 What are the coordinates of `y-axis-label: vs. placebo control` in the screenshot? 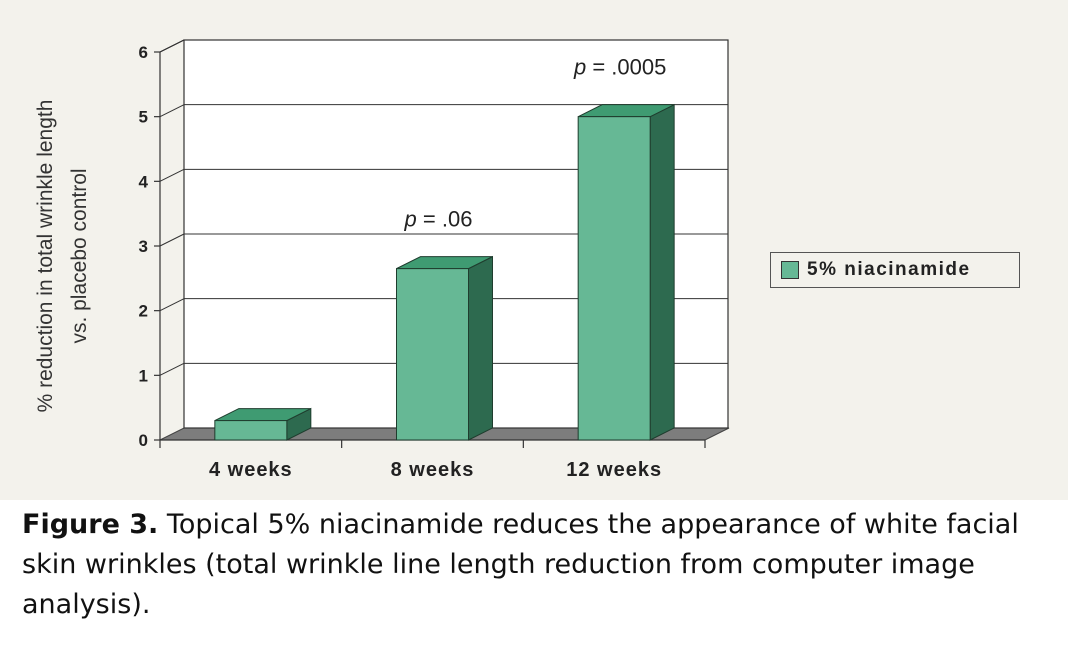 It's located at (79, 255).